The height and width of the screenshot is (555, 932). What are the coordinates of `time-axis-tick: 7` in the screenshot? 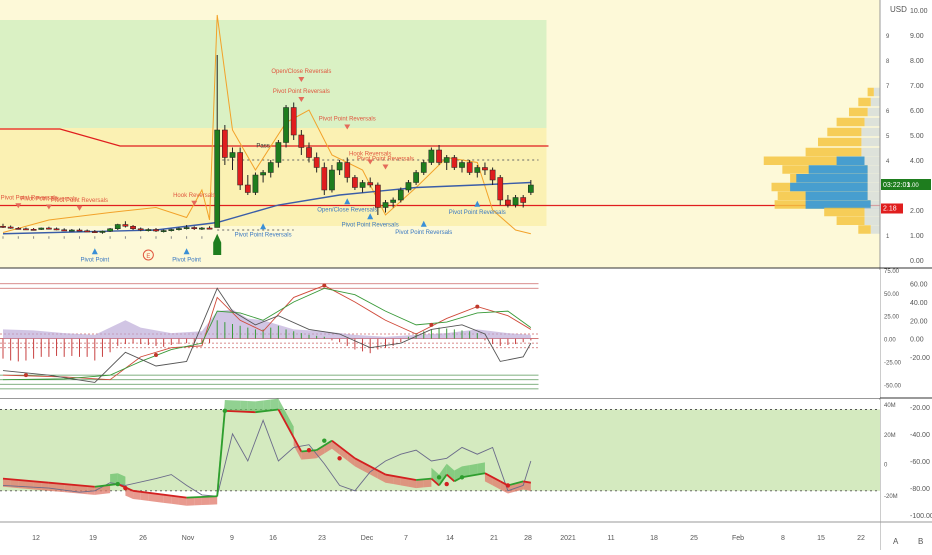 It's located at (406, 538).